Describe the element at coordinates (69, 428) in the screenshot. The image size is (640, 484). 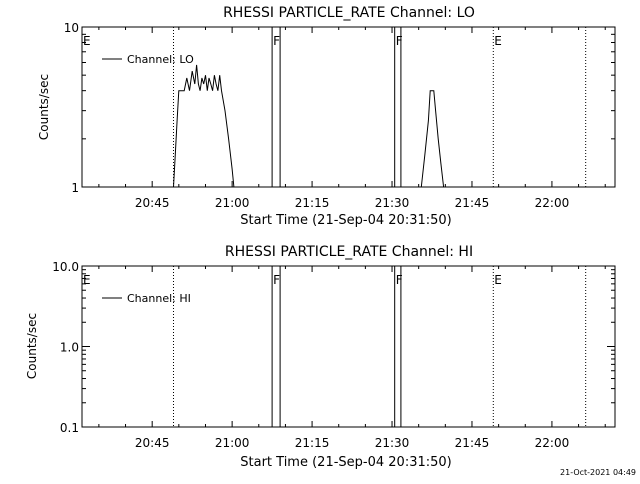
I see `y-tick-label: 0.1` at that location.